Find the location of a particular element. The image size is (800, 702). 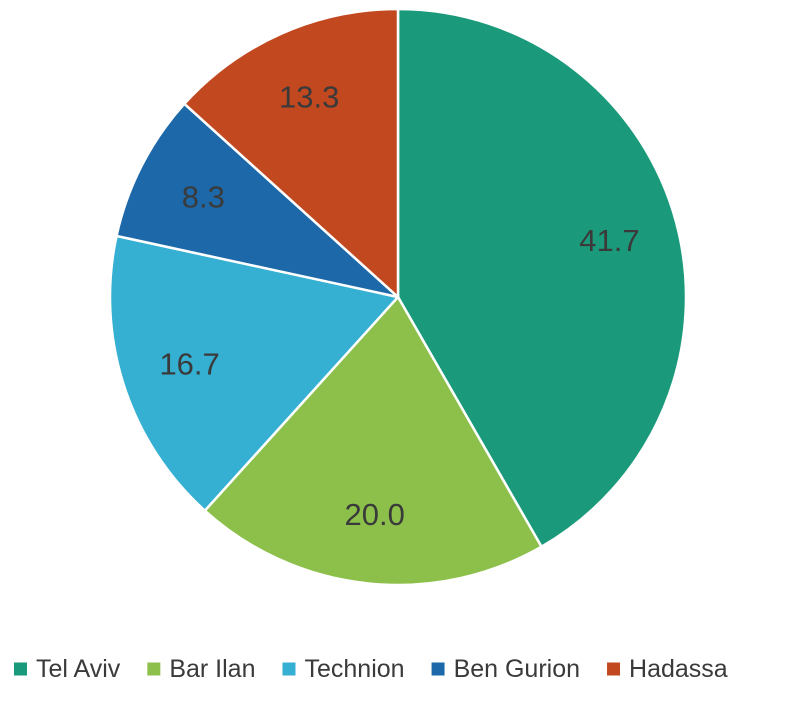

legend-item-bar-ilan: Bar Ilan is located at coordinates (201, 669).